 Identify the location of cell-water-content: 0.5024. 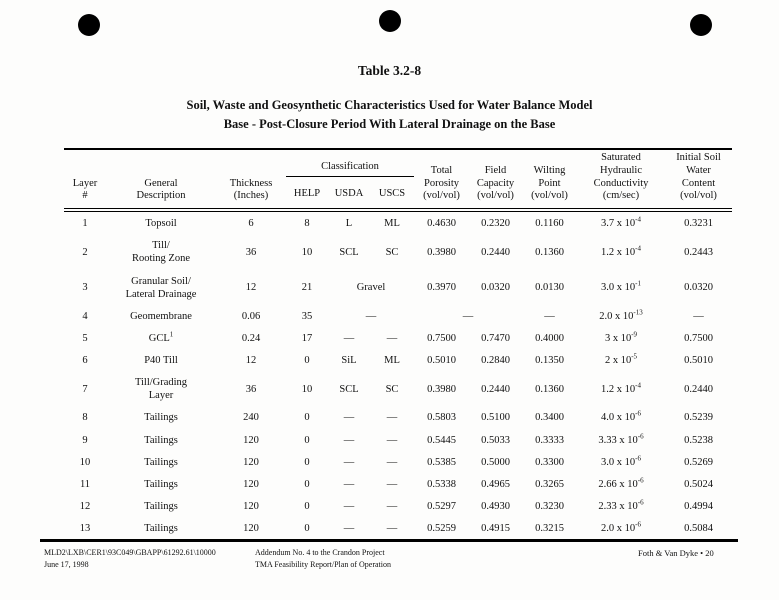
(698, 484).